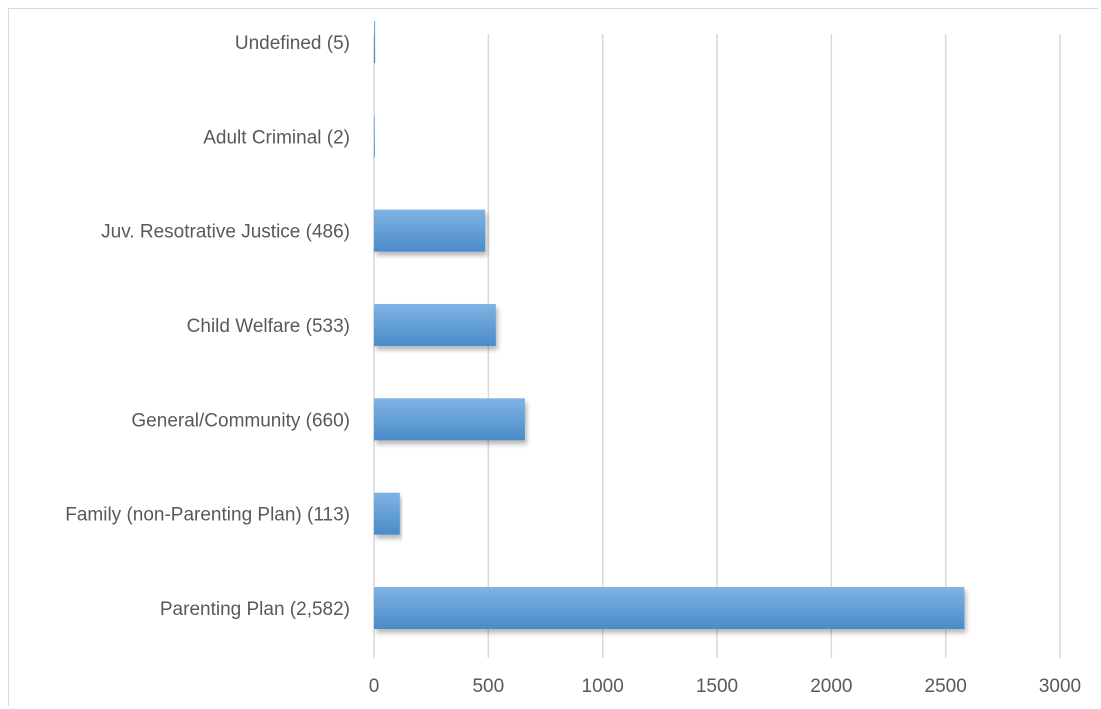  I want to click on category-label: General/Community (660), so click(240, 420).